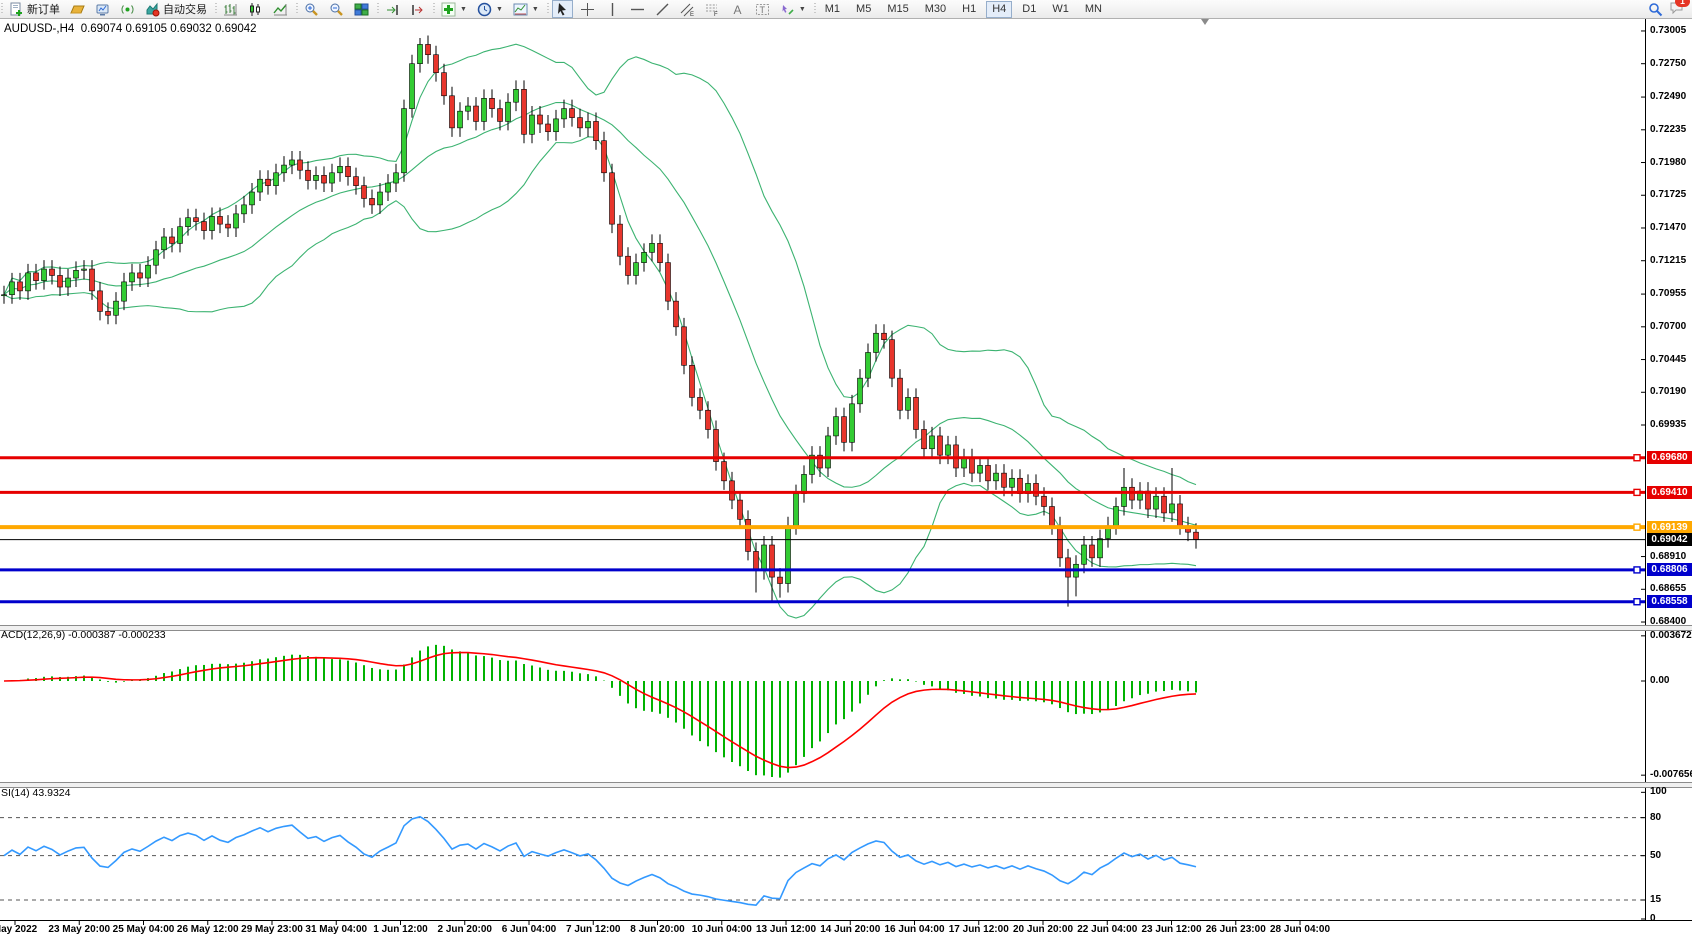 The image size is (1692, 935). Describe the element at coordinates (999, 9) in the screenshot. I see `timeframe-button-h4: H4` at that location.